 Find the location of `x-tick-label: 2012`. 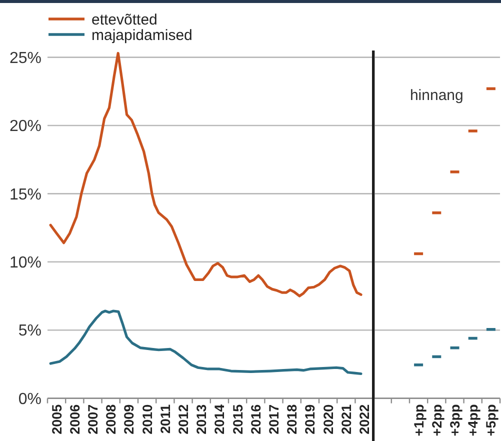

x-tick-label: 2012 is located at coordinates (183, 419).